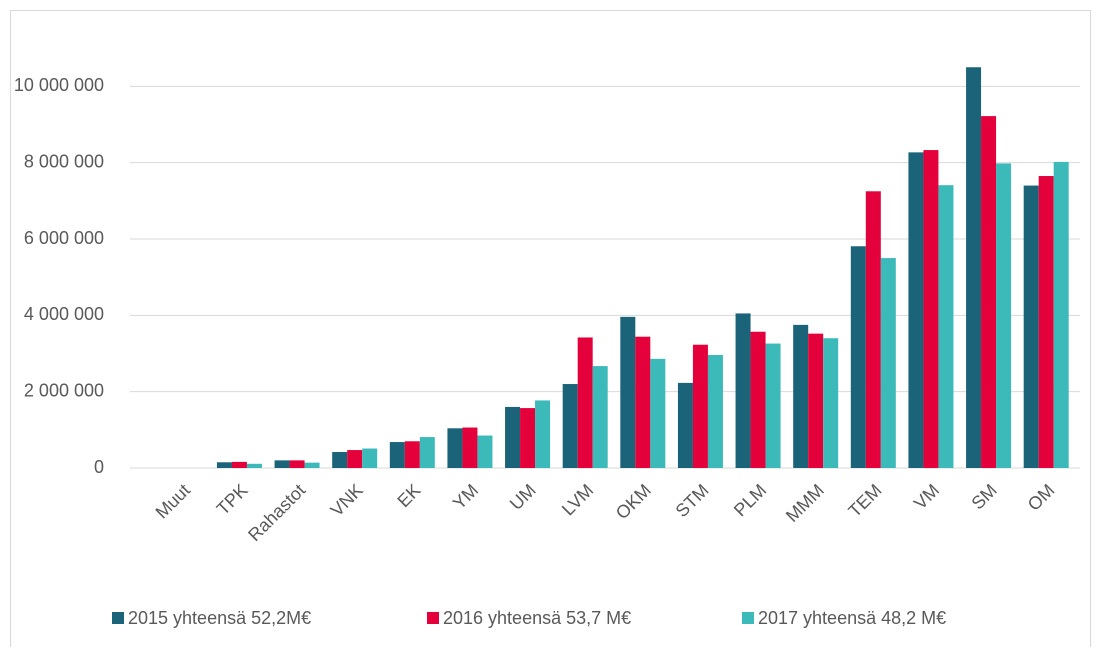 This screenshot has height=652, width=1101. What do you see at coordinates (64, 390) in the screenshot?
I see `y-tick-label: 2 000 000` at bounding box center [64, 390].